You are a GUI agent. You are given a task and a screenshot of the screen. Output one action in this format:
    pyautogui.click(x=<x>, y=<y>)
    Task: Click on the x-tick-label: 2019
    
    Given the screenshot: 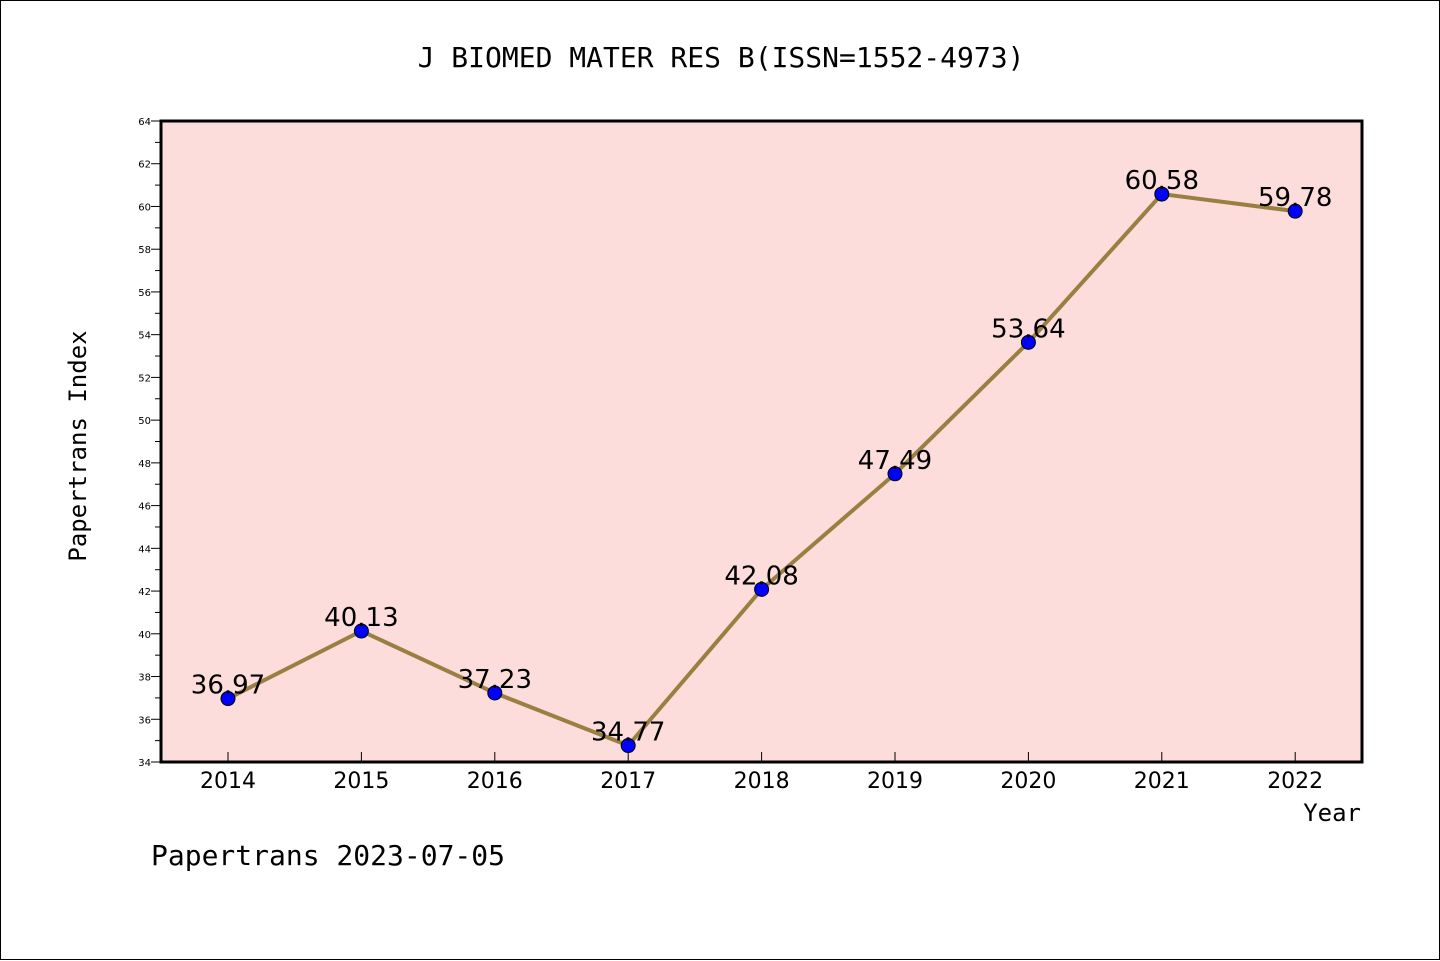 What is the action you would take?
    pyautogui.click(x=895, y=781)
    